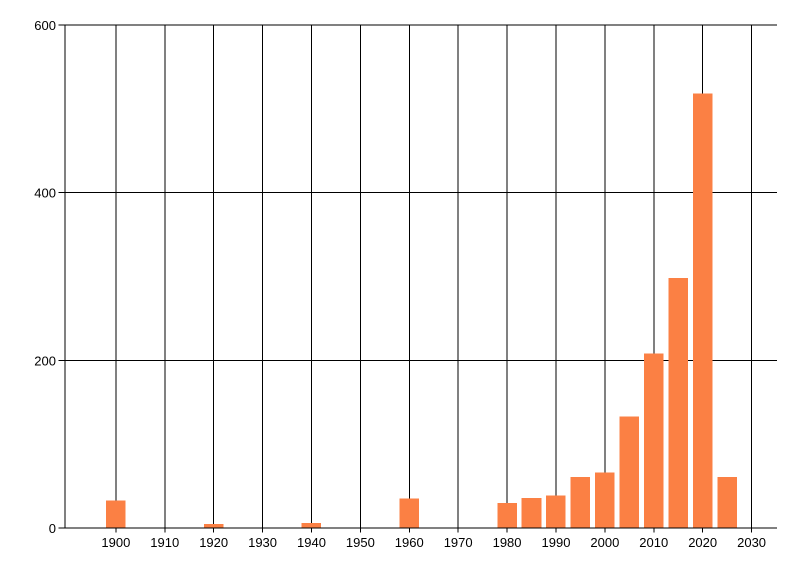 This screenshot has height=576, width=800. What do you see at coordinates (45, 360) in the screenshot?
I see `y-tick-label: 200` at bounding box center [45, 360].